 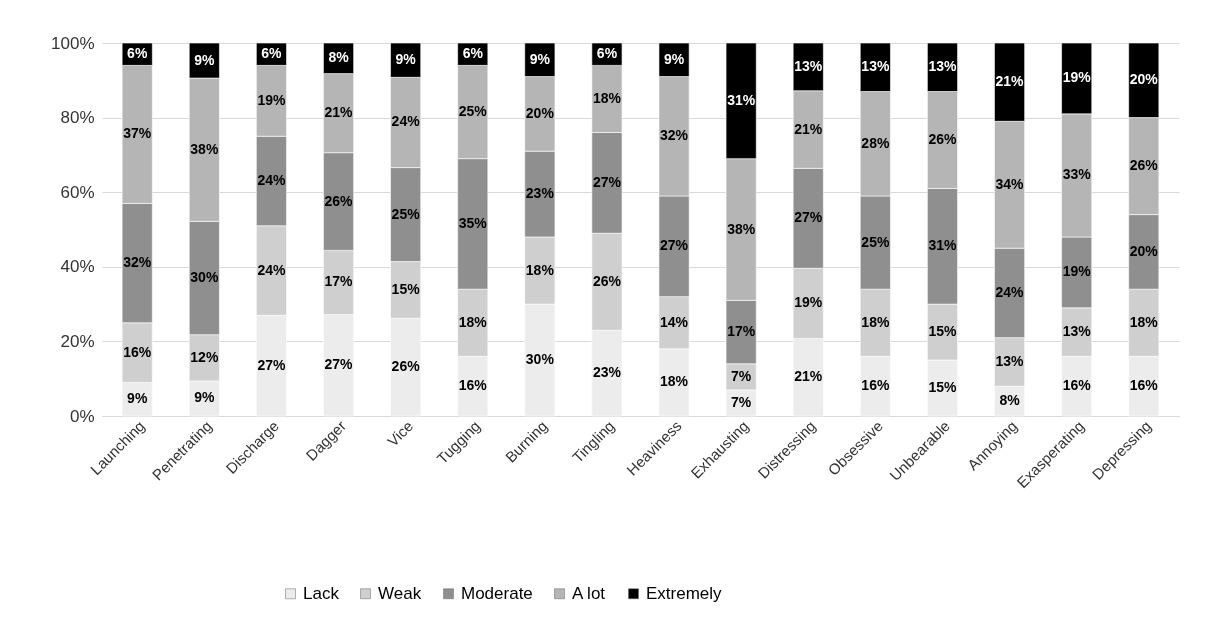 I want to click on data-label: 35%, so click(x=473, y=222).